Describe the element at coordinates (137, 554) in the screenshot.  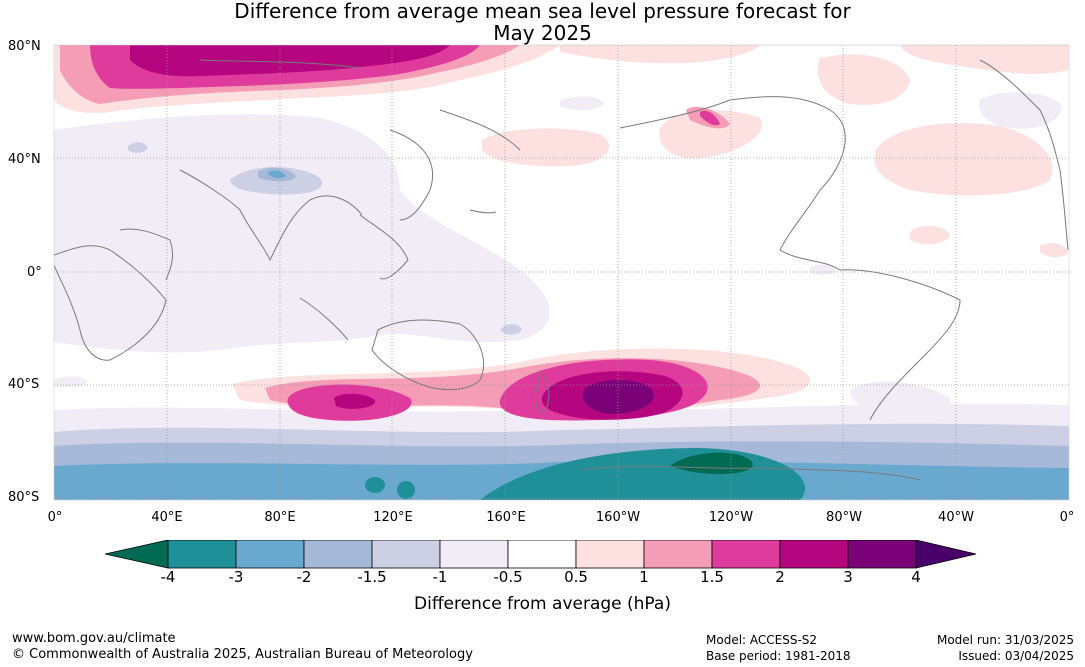
I see `colorbar-extend-low` at that location.